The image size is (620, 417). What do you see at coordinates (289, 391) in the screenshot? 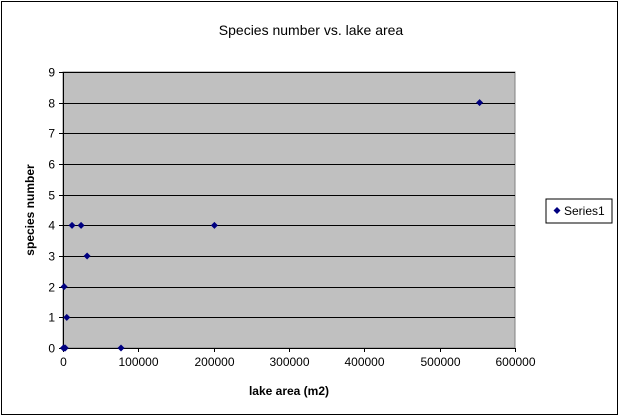
I see `x-axis-label: lake area (m2)` at bounding box center [289, 391].